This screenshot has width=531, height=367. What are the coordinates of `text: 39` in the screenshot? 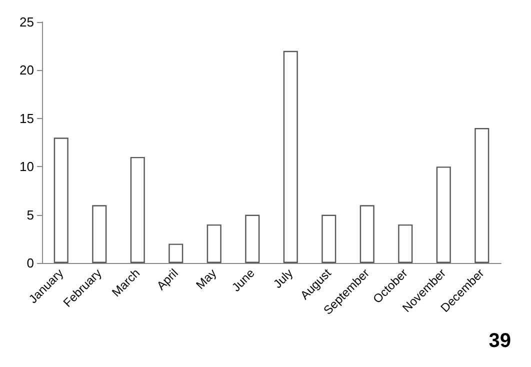 It's located at (500, 341).